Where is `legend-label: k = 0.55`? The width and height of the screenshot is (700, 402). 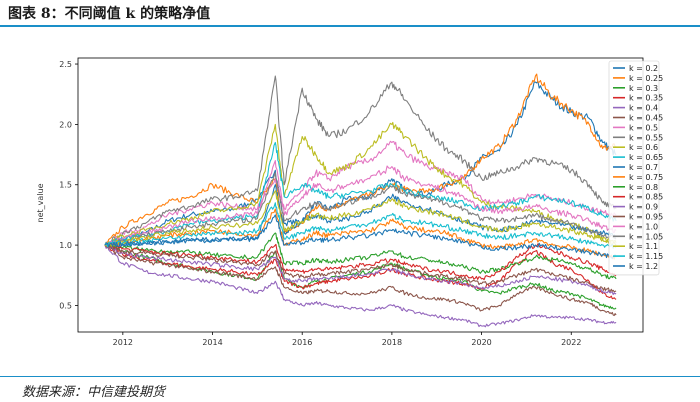 legend-label: k = 0.55 is located at coordinates (646, 137).